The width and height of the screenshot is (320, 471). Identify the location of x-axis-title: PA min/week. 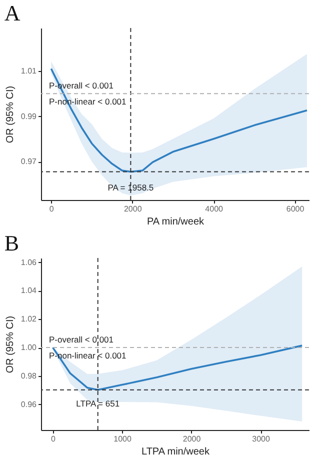
(176, 222).